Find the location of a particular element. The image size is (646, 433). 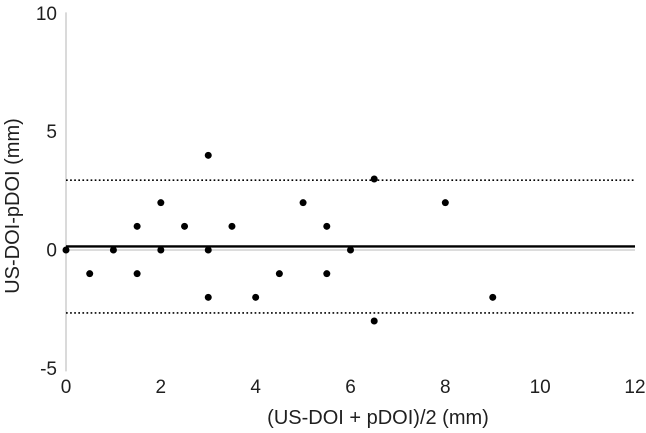

y-tick-label: 5 is located at coordinates (51, 132).